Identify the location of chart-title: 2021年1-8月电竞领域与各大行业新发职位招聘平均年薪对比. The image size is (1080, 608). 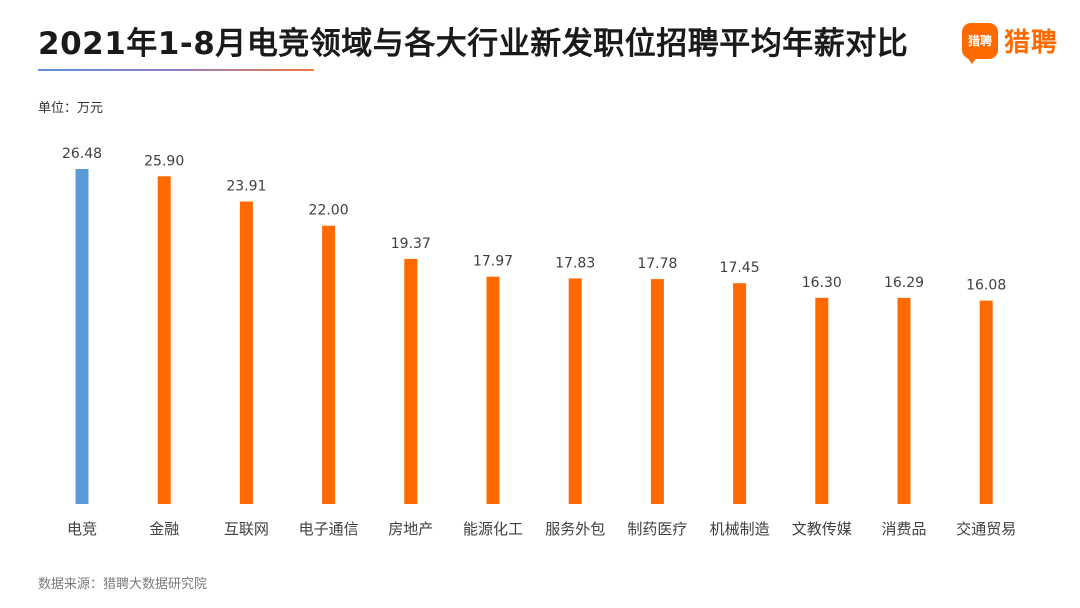
(473, 44).